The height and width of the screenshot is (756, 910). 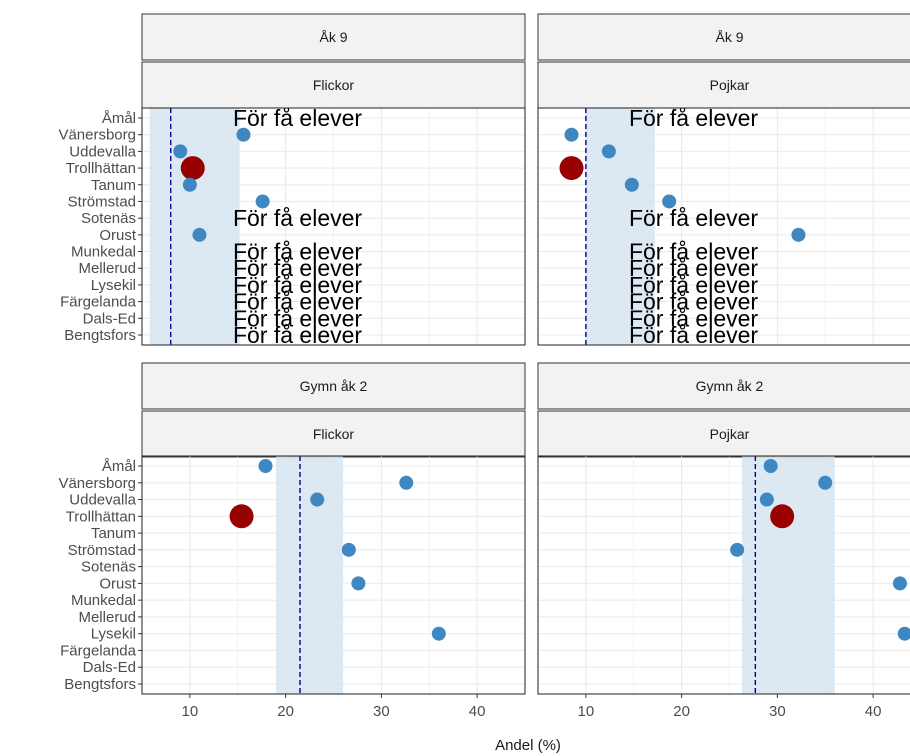 I want to click on panel-2-sex-label: Pojkar, so click(x=730, y=85).